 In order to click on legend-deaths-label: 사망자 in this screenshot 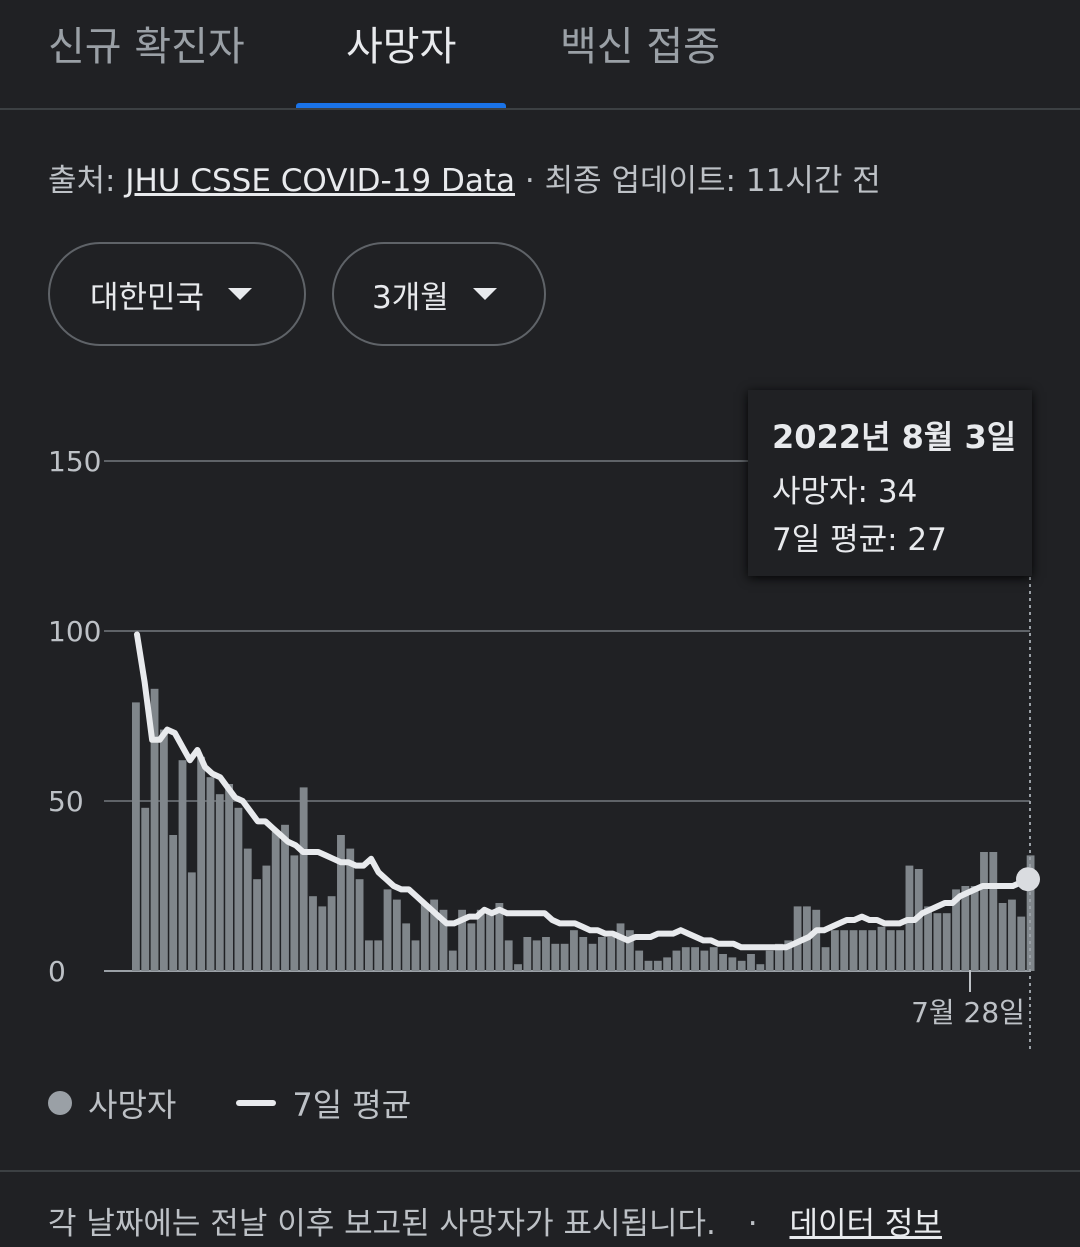, I will do `click(132, 1105)`.